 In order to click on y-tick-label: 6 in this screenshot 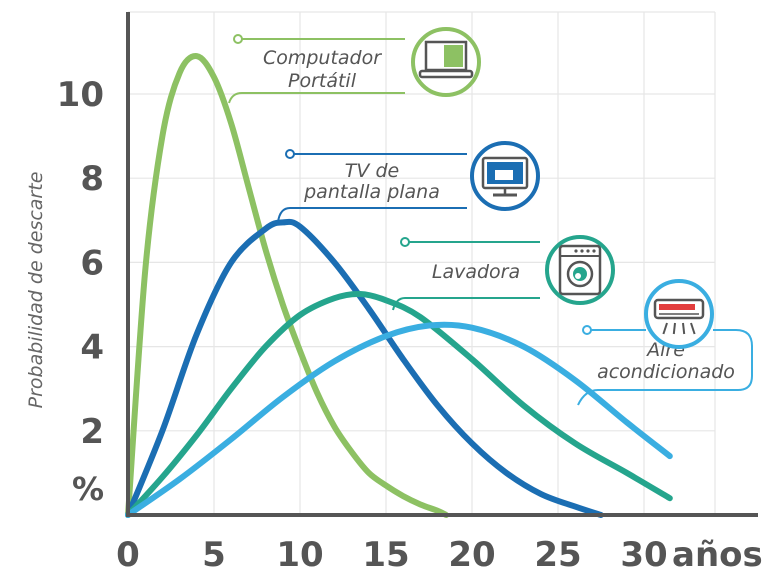, I will do `click(92, 263)`.